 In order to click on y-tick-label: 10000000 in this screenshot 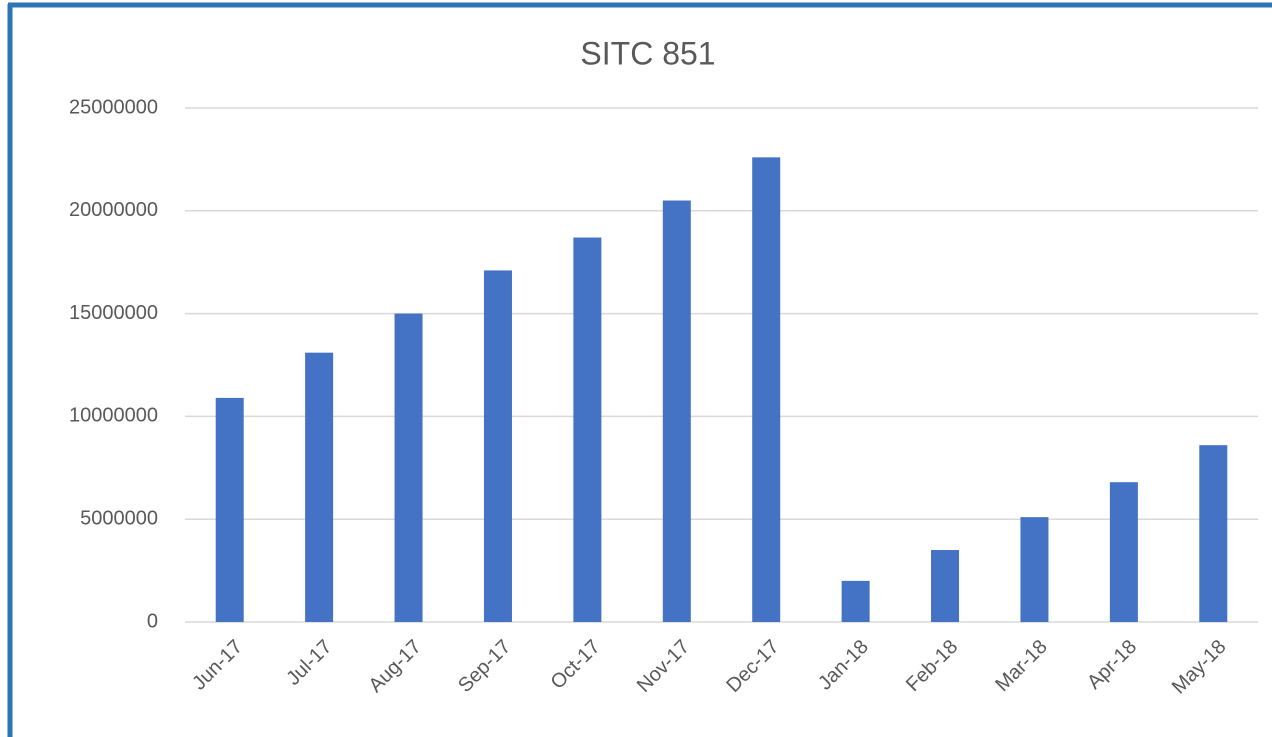, I will do `click(113, 416)`.